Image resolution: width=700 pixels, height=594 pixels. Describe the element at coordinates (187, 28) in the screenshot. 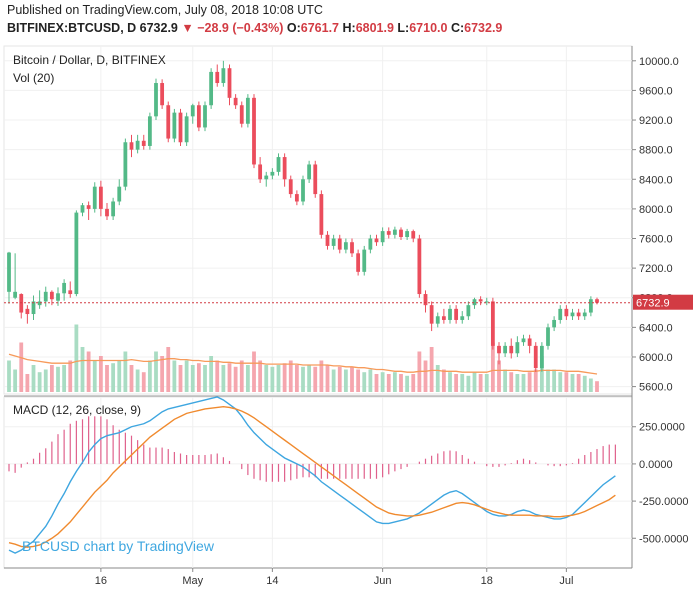

I see `change-arrow-icon: ▼` at that location.